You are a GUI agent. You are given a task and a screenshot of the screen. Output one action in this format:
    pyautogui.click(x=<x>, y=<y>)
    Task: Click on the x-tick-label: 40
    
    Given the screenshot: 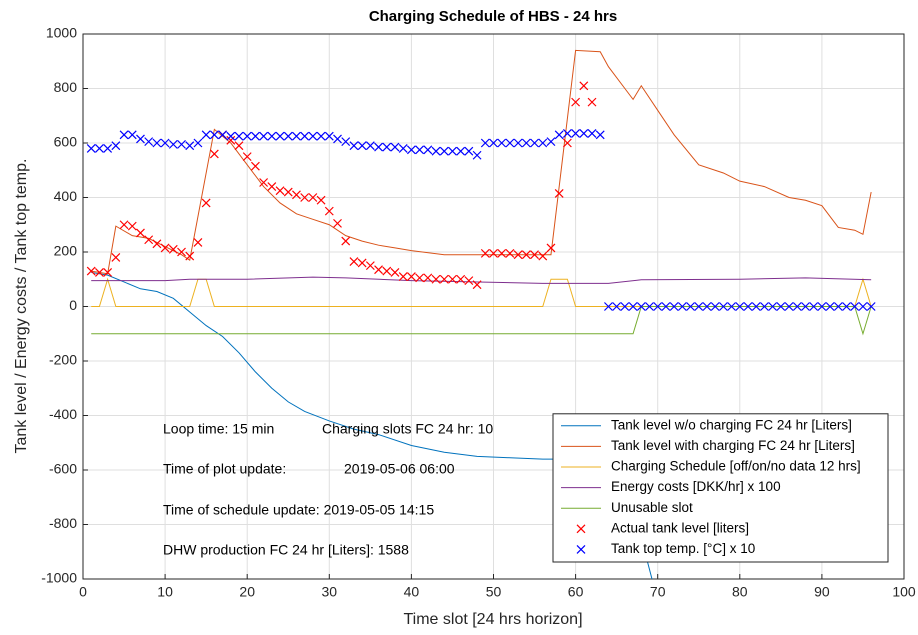 What is the action you would take?
    pyautogui.click(x=412, y=592)
    